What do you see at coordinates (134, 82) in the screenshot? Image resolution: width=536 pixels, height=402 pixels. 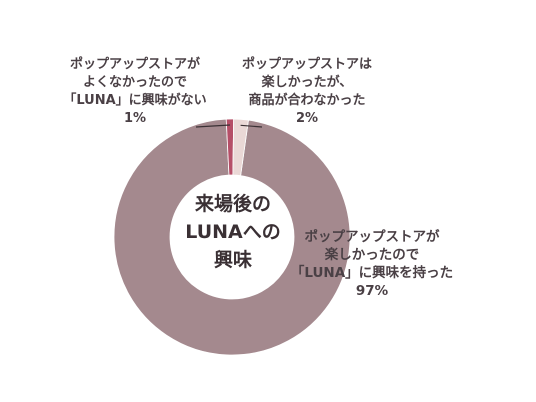 I see `slice-label-line: よくなかったので` at bounding box center [134, 82].